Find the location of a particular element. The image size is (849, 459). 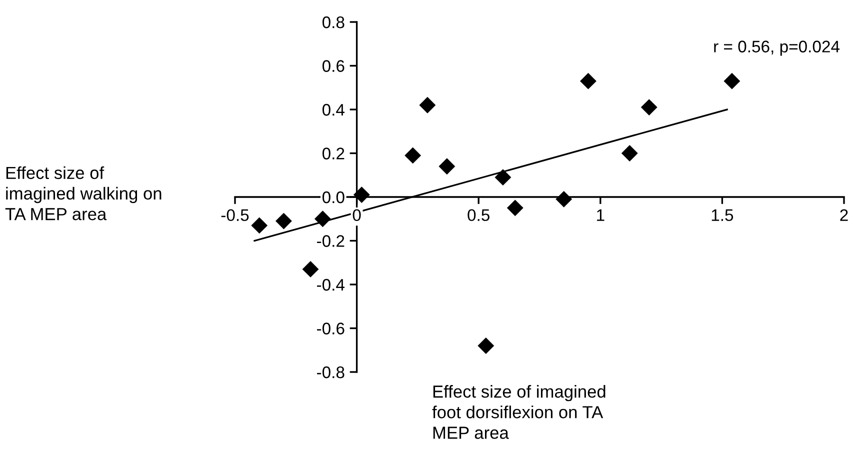

x-axis-title: Effect size of imagined foot dorsiflexion on TA MEP area is located at coordinates (519, 412).